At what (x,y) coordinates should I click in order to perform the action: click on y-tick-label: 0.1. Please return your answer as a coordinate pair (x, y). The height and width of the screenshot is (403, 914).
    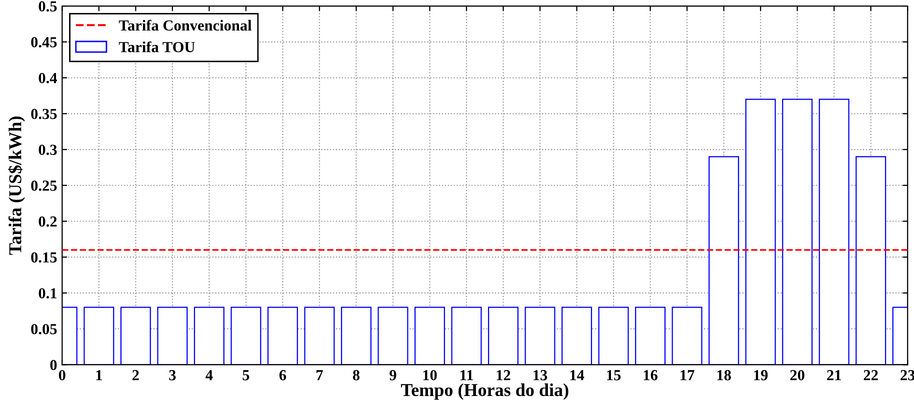
    Looking at the image, I should click on (47, 293).